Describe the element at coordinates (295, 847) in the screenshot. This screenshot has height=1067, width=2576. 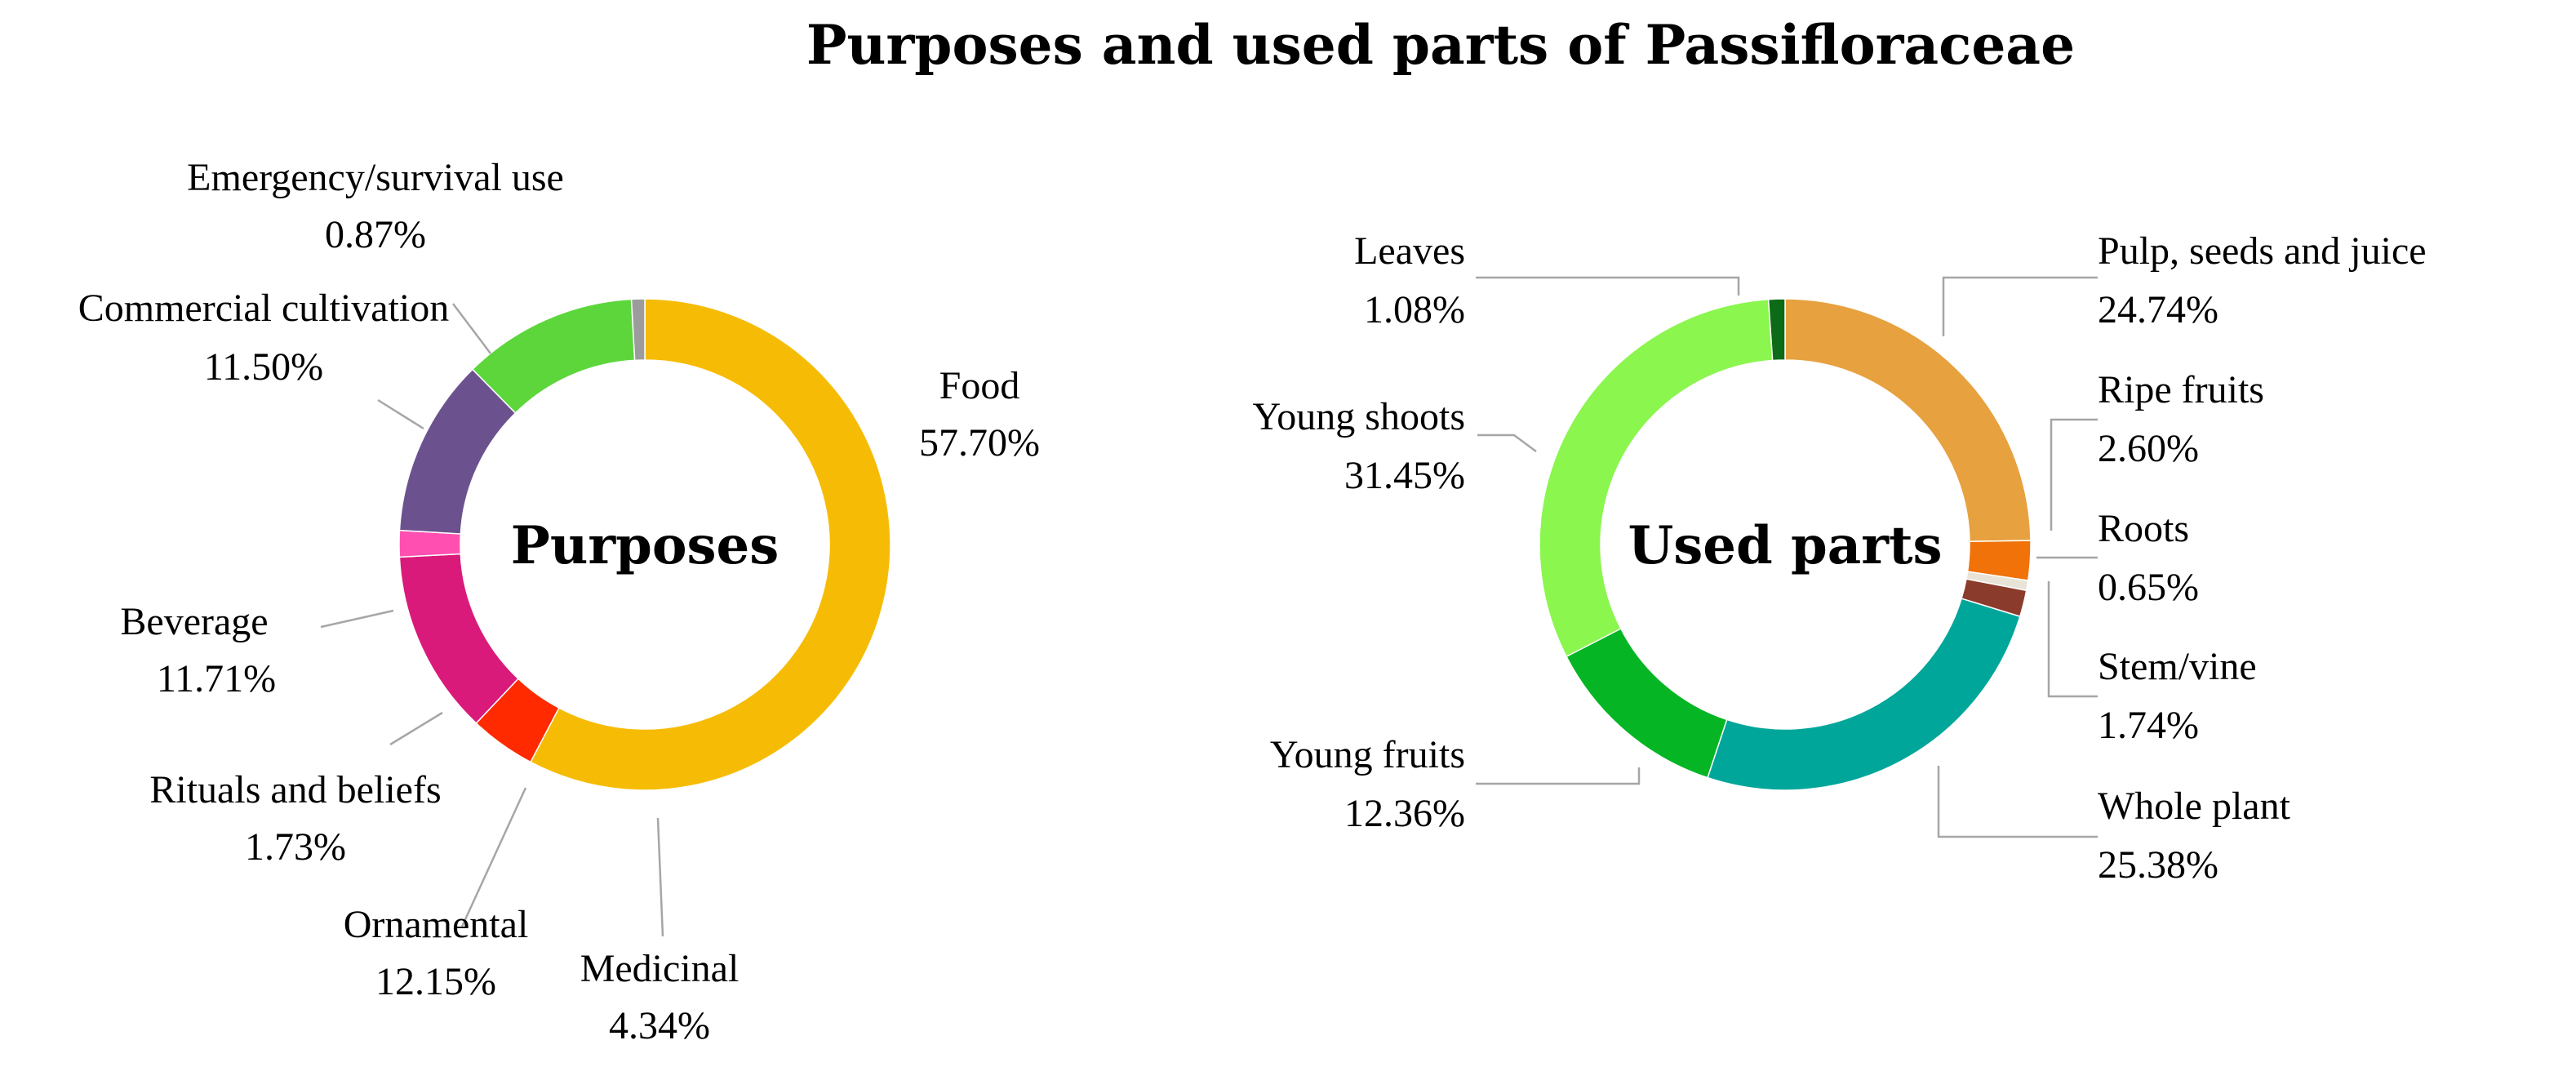
I see `slice-value-label: 1.73%` at that location.